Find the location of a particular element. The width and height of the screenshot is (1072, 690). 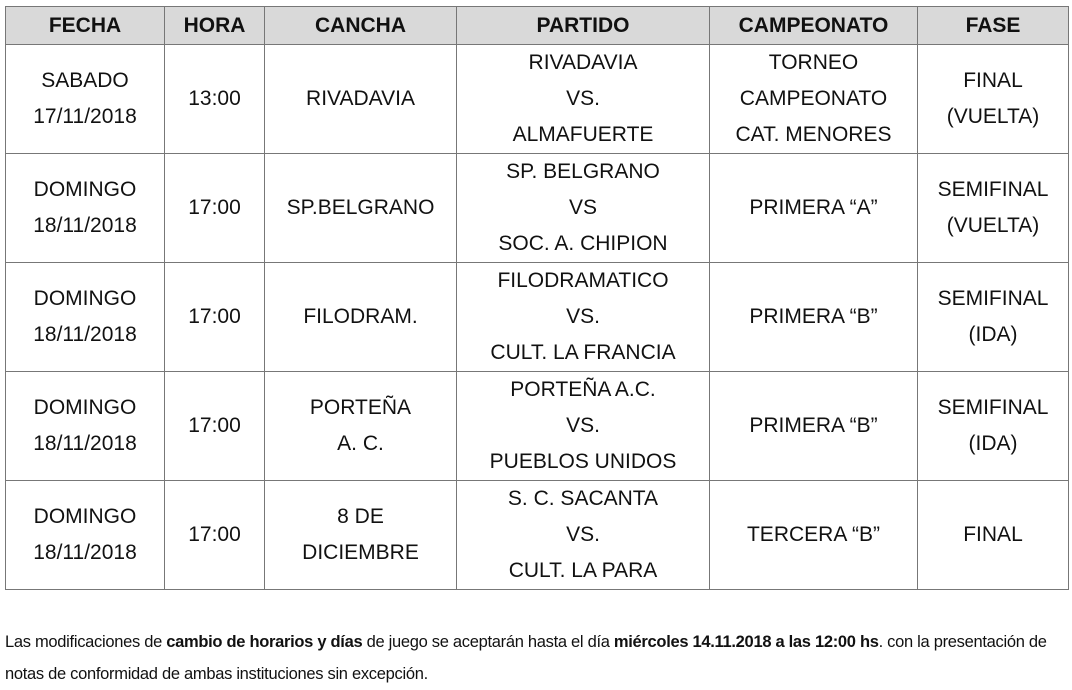

header-hora: HORA is located at coordinates (214, 25).